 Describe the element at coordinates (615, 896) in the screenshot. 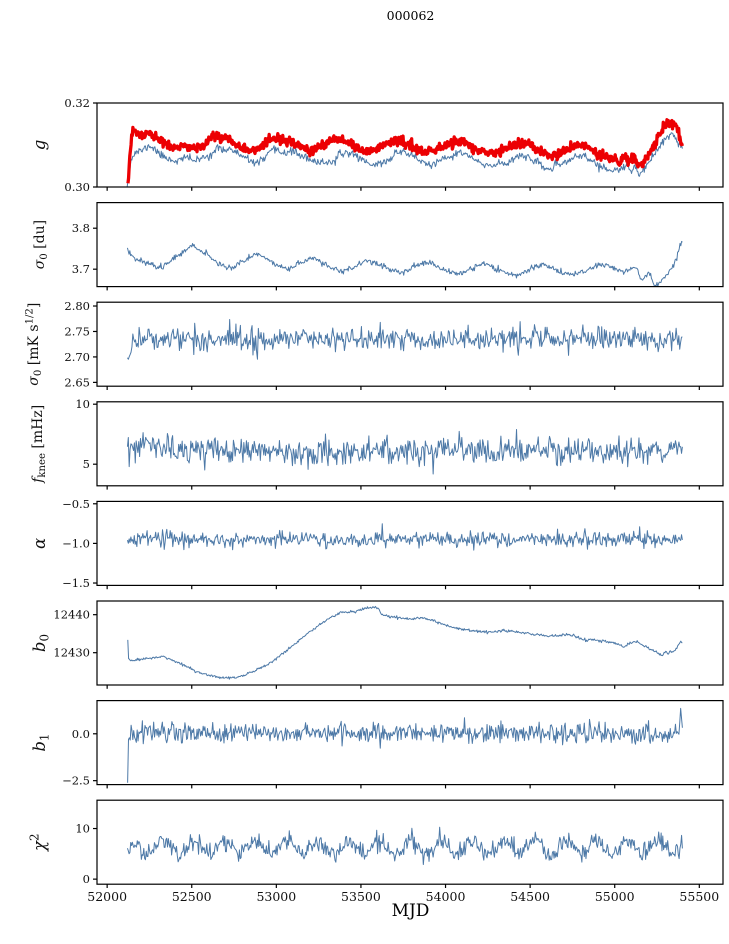

I see `x-tick-label: 55000` at that location.